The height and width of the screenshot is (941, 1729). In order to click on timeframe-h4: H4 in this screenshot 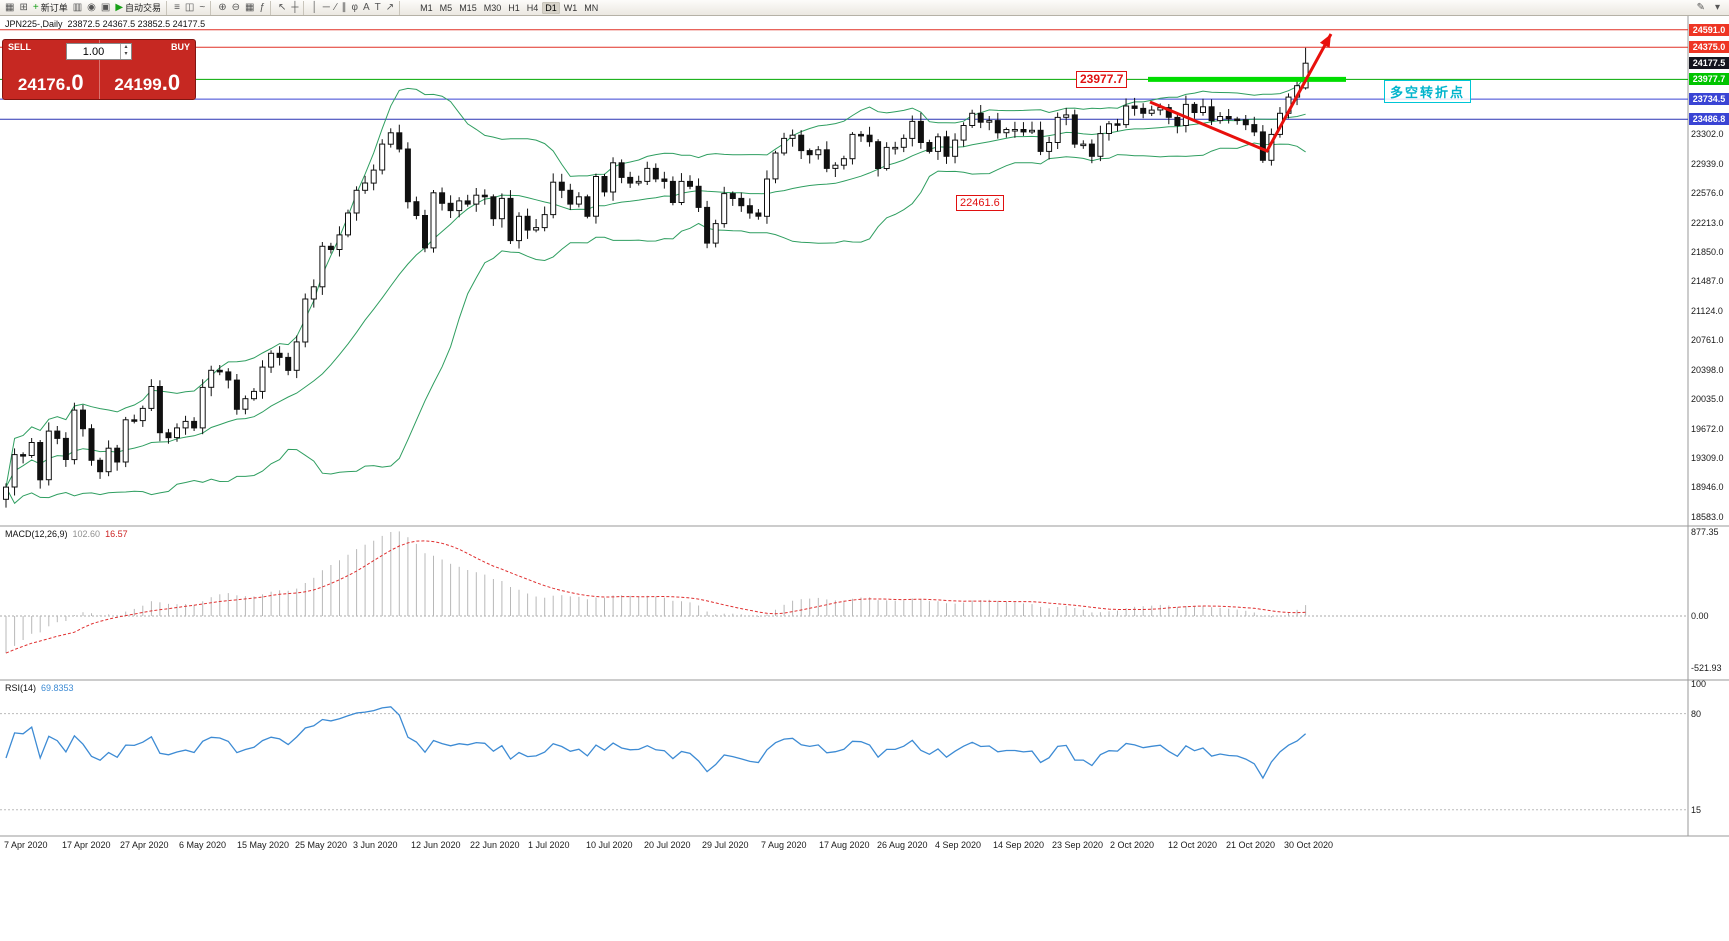, I will do `click(532, 7)`.